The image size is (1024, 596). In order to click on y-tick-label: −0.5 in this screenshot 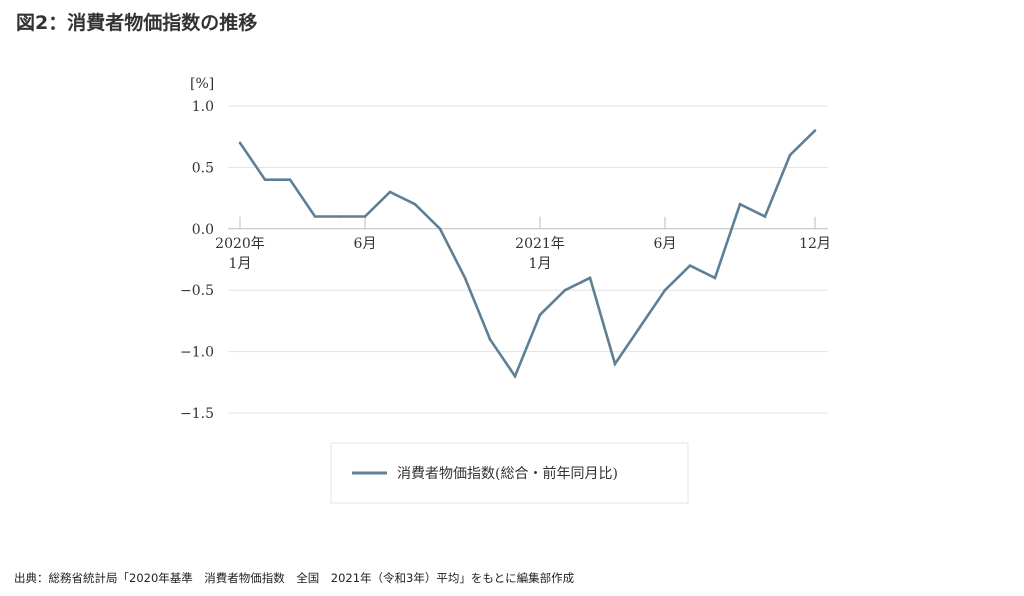, I will do `click(197, 291)`.